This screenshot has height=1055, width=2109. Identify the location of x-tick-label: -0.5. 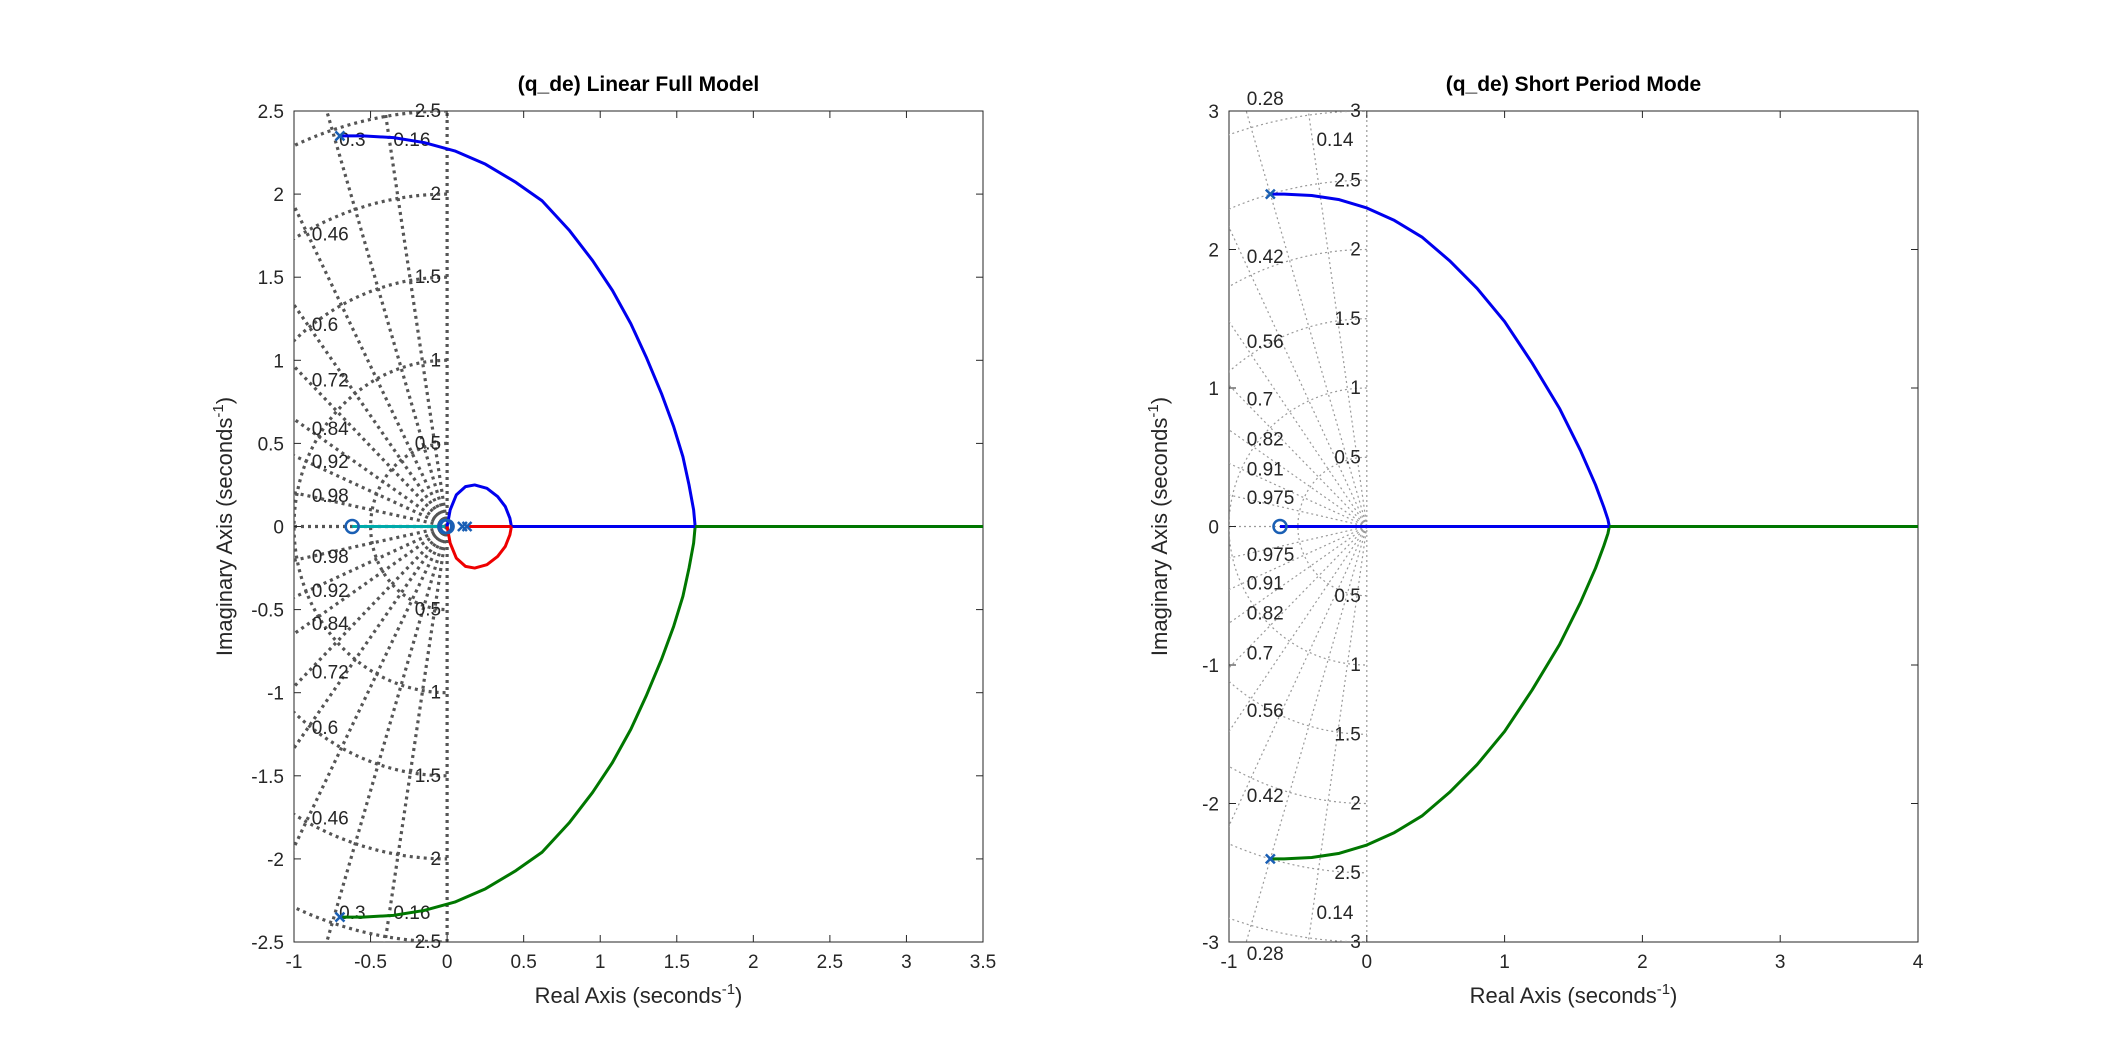
(370, 962).